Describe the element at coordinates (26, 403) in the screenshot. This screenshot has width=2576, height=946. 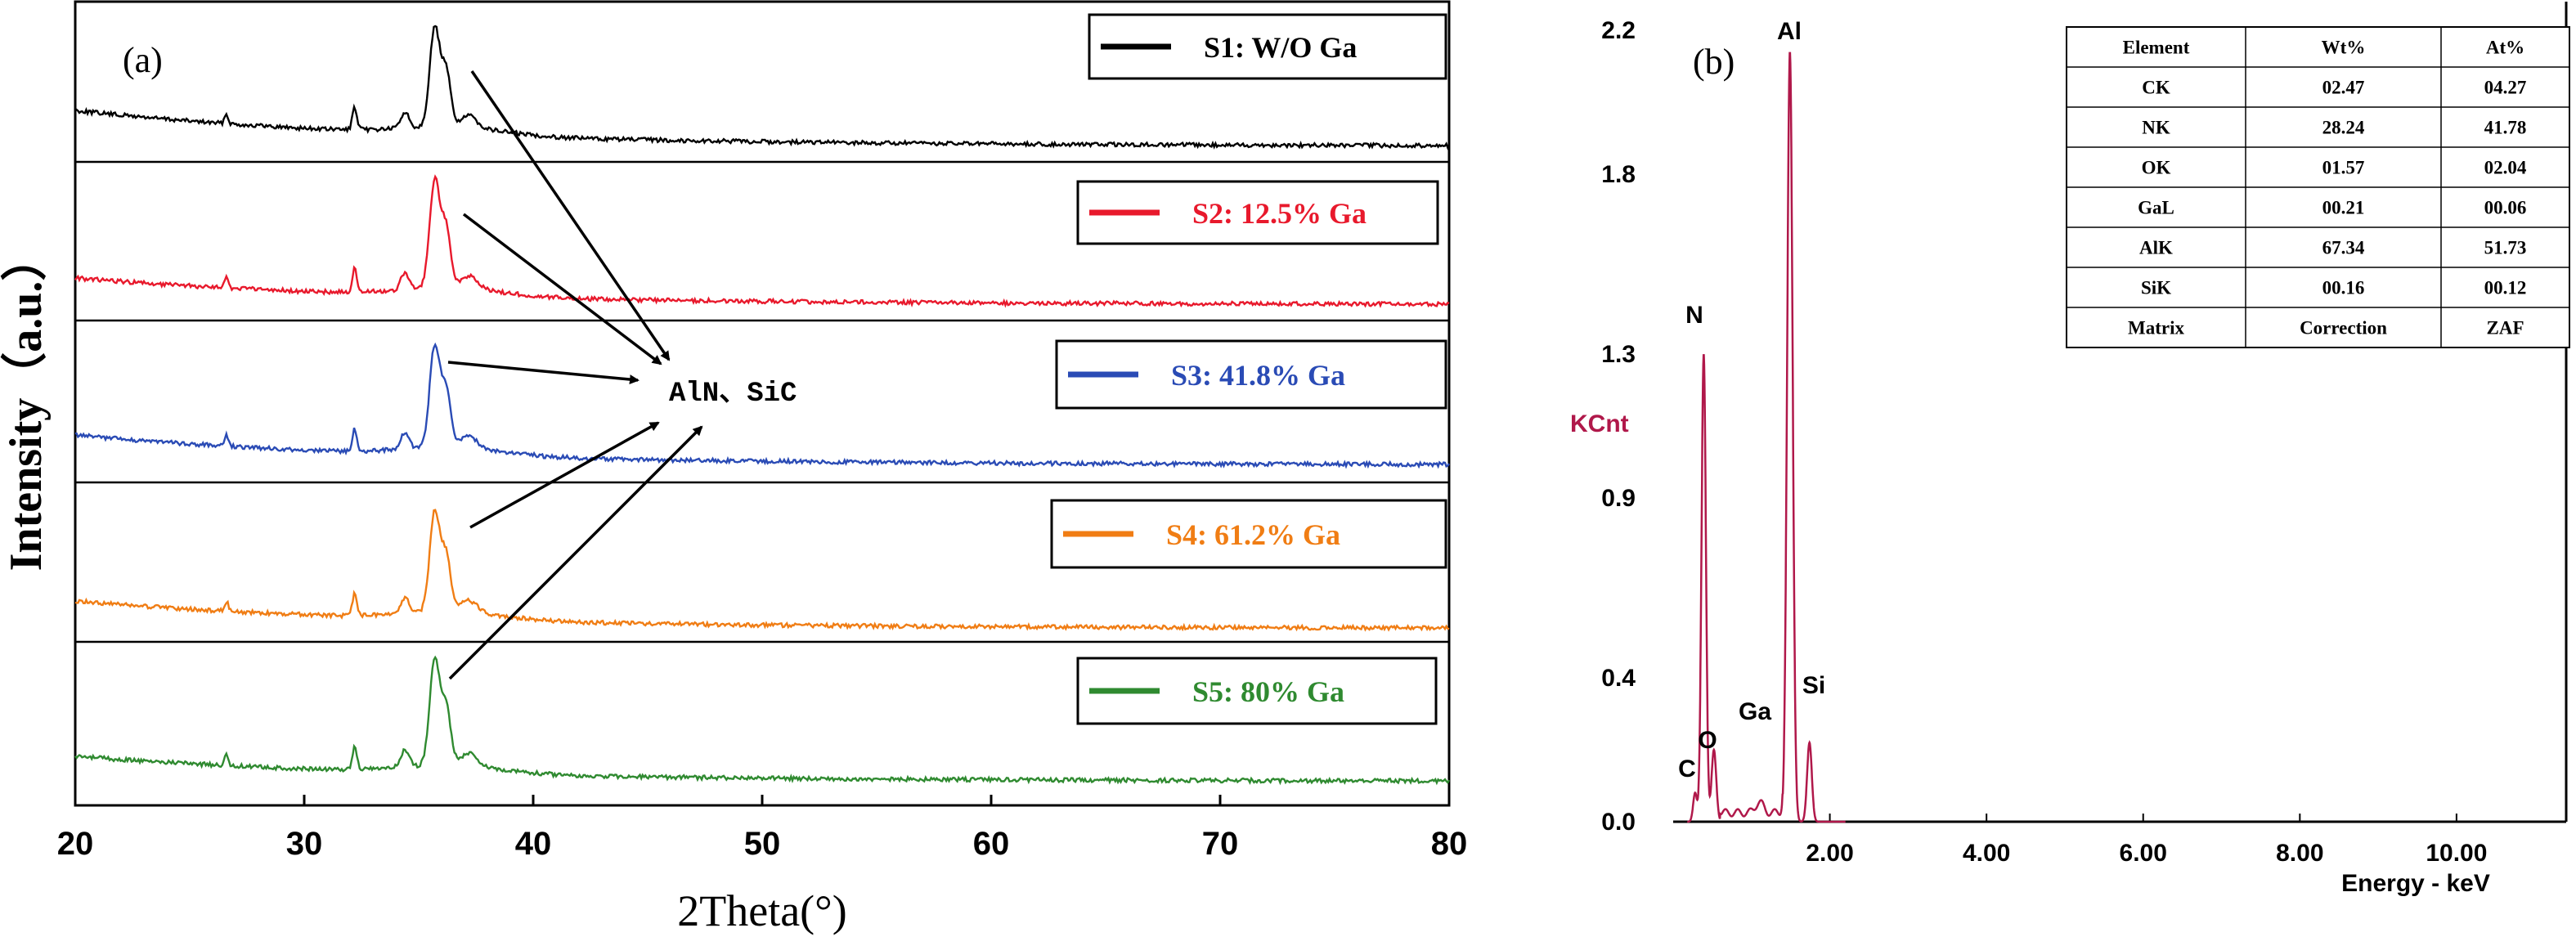
I see `xrd-y-axis-label: Intensity（a.u.）` at that location.